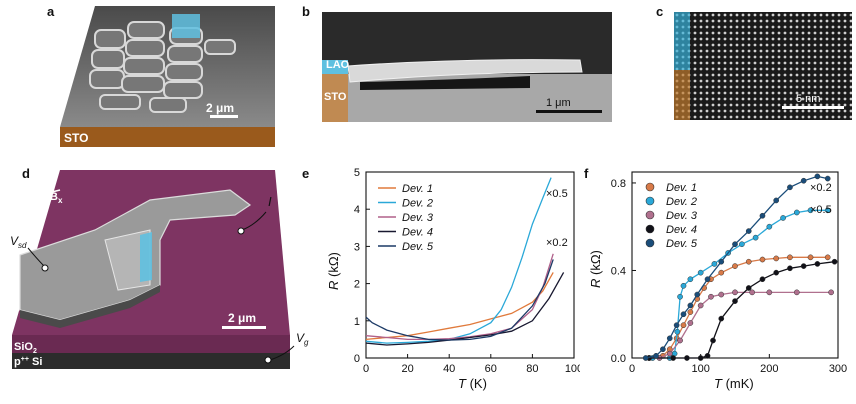 Image resolution: width=856 pixels, height=404 pixels. I want to click on panel-label-d: d, so click(26, 173).